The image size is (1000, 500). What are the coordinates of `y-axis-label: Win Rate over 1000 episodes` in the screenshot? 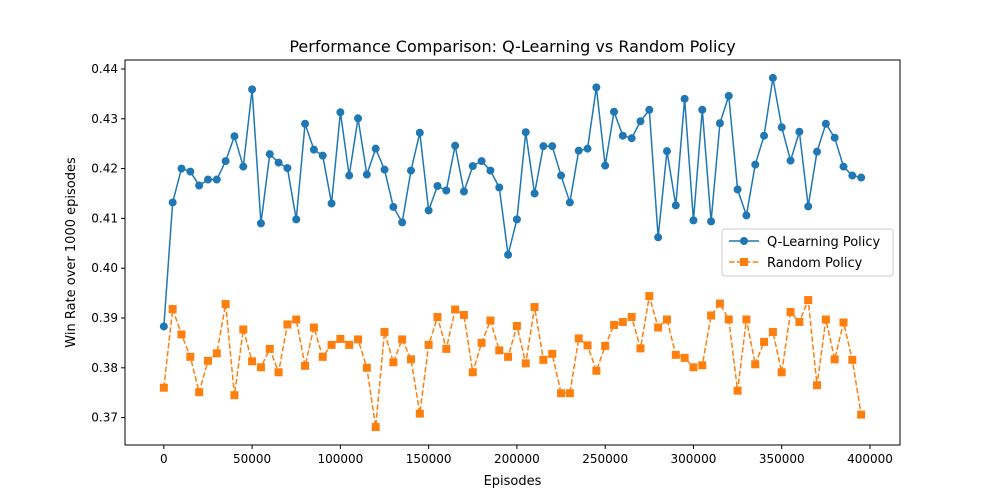 It's located at (71, 252).